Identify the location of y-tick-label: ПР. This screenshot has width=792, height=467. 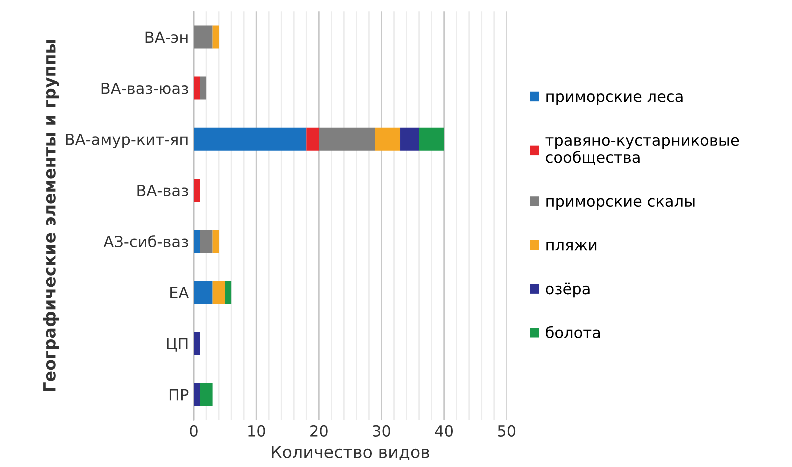
(179, 395).